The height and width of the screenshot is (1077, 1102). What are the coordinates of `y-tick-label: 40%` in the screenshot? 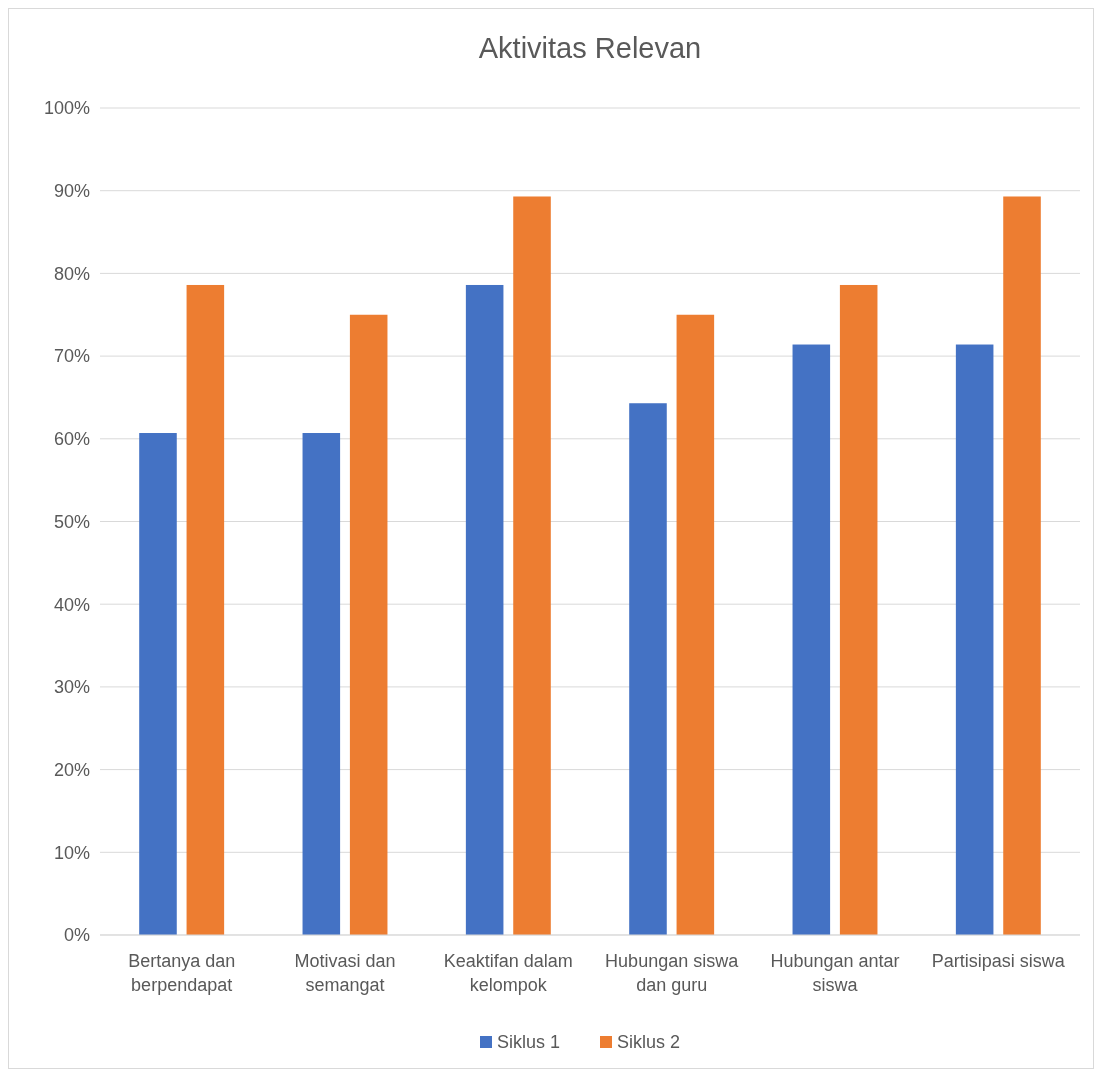 It's located at (71, 604).